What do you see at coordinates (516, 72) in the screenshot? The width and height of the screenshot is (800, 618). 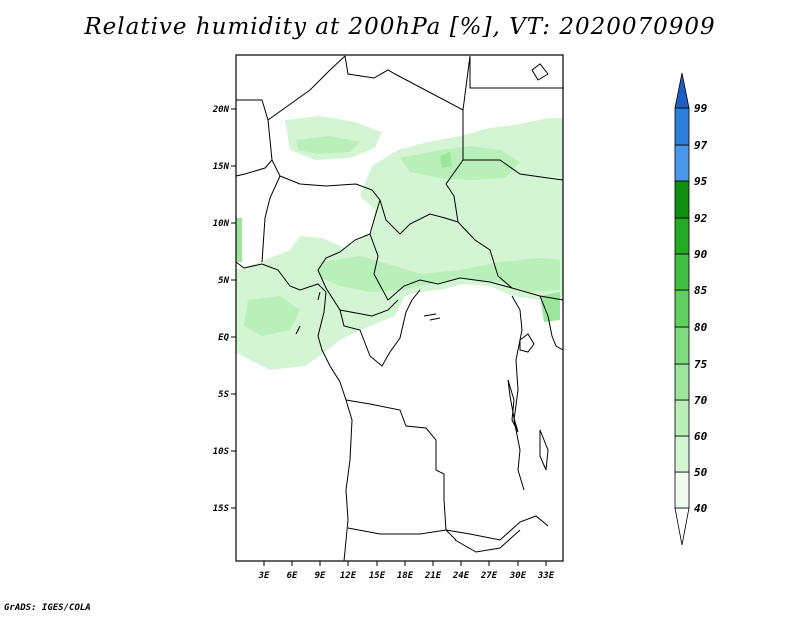 I see `border-libya-egypt` at bounding box center [516, 72].